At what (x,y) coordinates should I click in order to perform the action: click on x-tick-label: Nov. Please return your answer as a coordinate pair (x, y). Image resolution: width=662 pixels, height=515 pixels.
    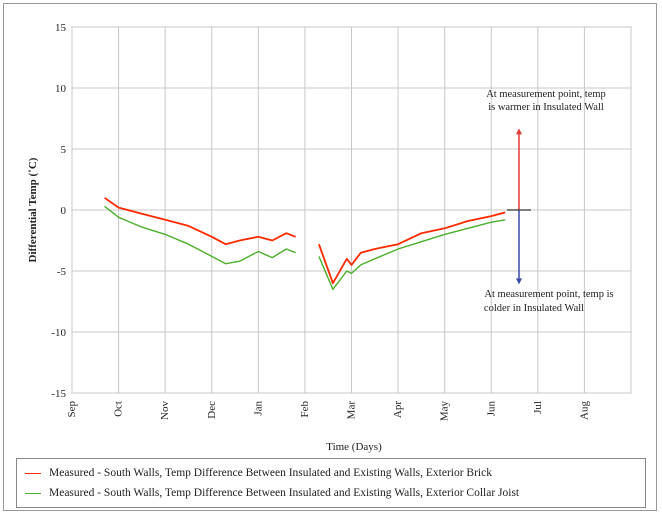
    Looking at the image, I should click on (165, 410).